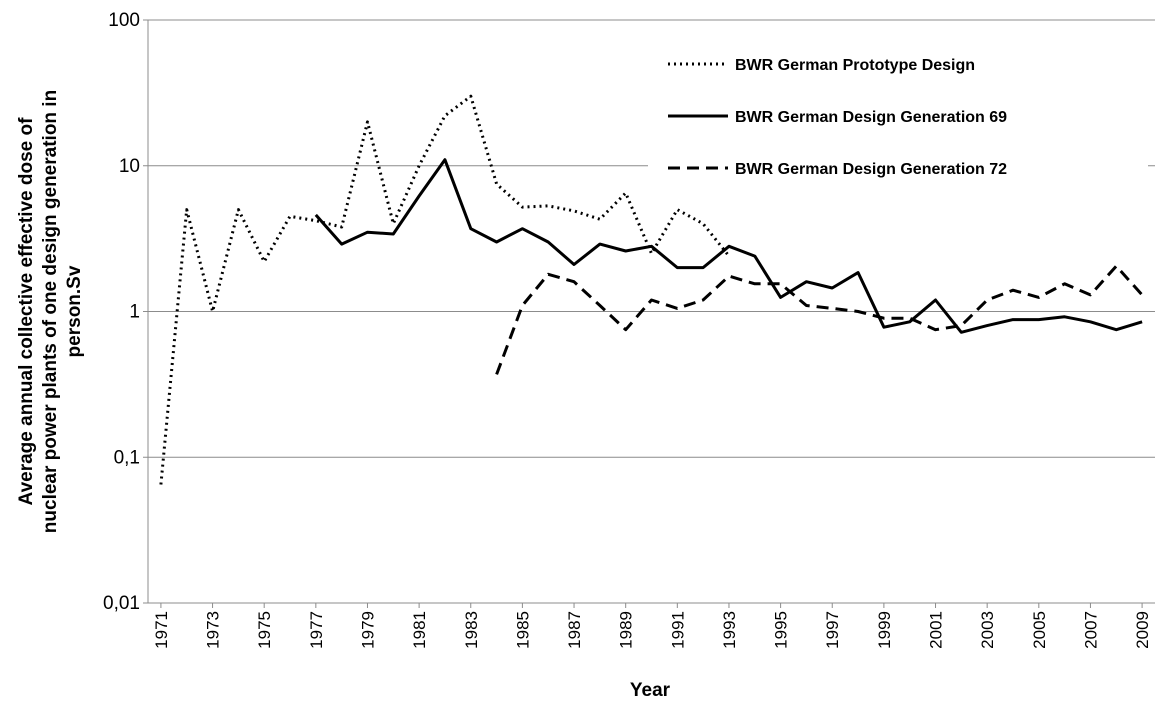 The width and height of the screenshot is (1159, 709). What do you see at coordinates (871, 169) in the screenshot?
I see `legend-label: BWR German Design Generation 72` at bounding box center [871, 169].